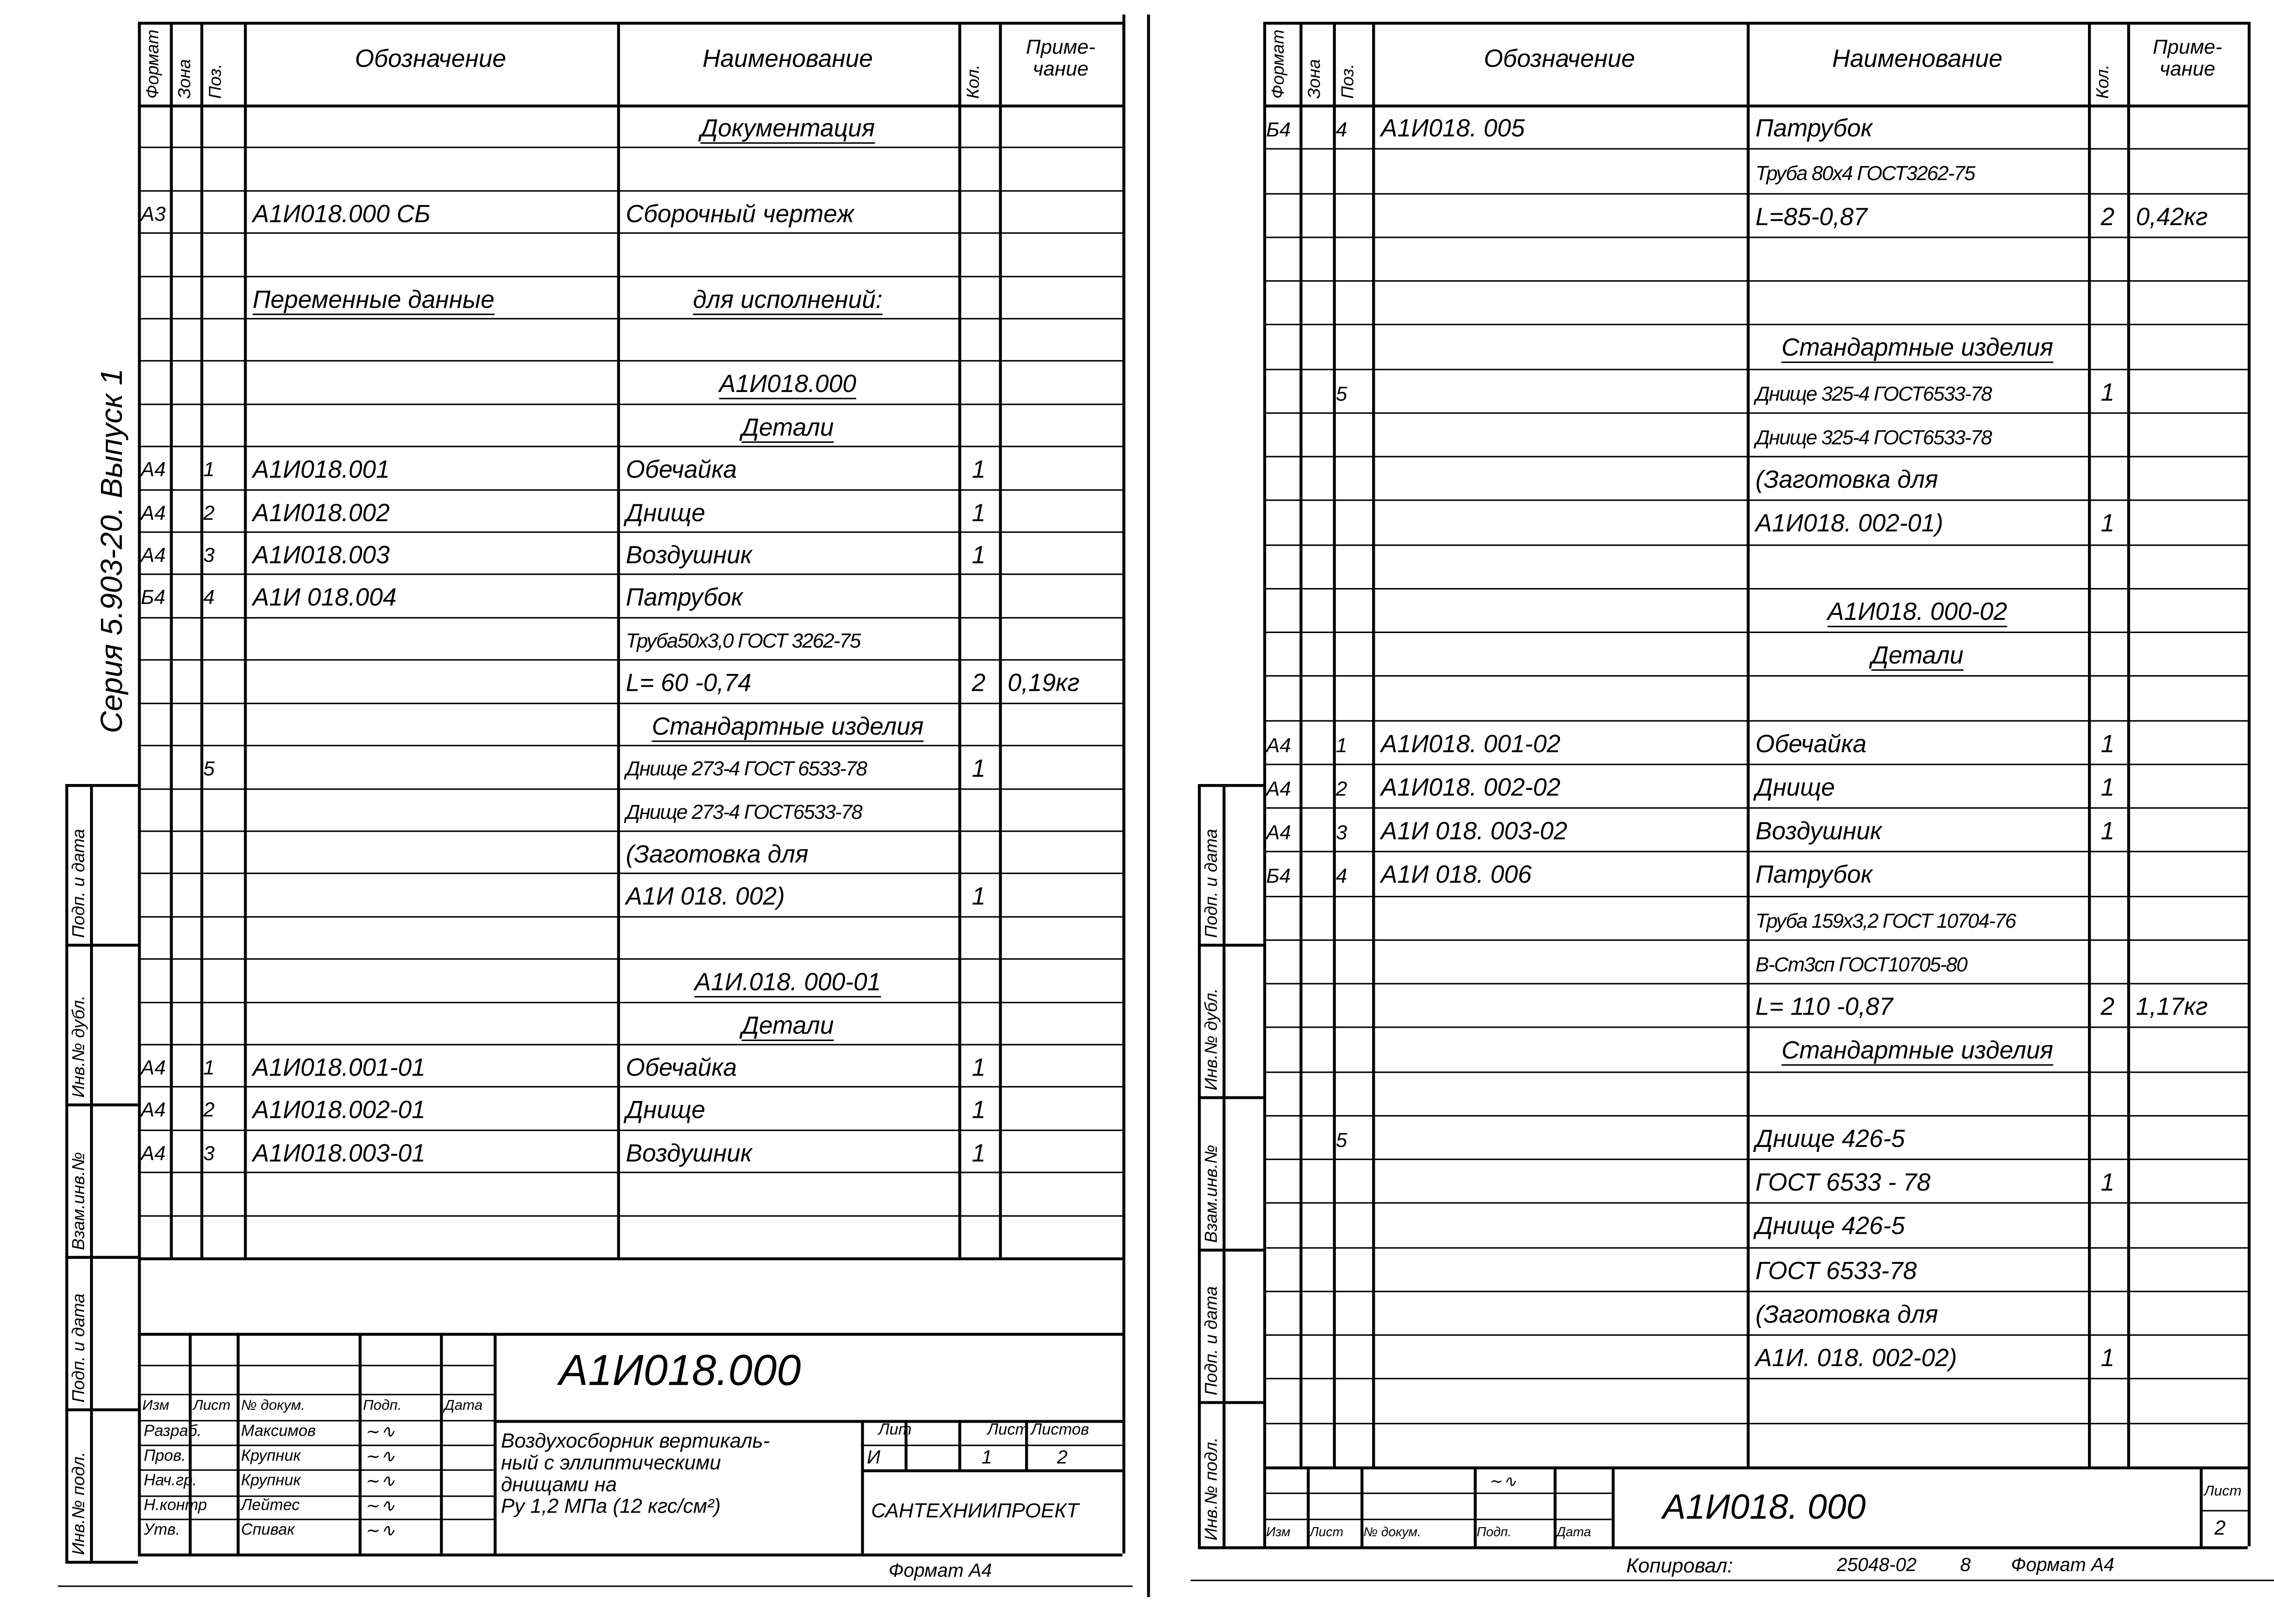 The height and width of the screenshot is (1624, 2274). I want to click on spec-name: А1И. 018. 002-02), so click(1856, 1359).